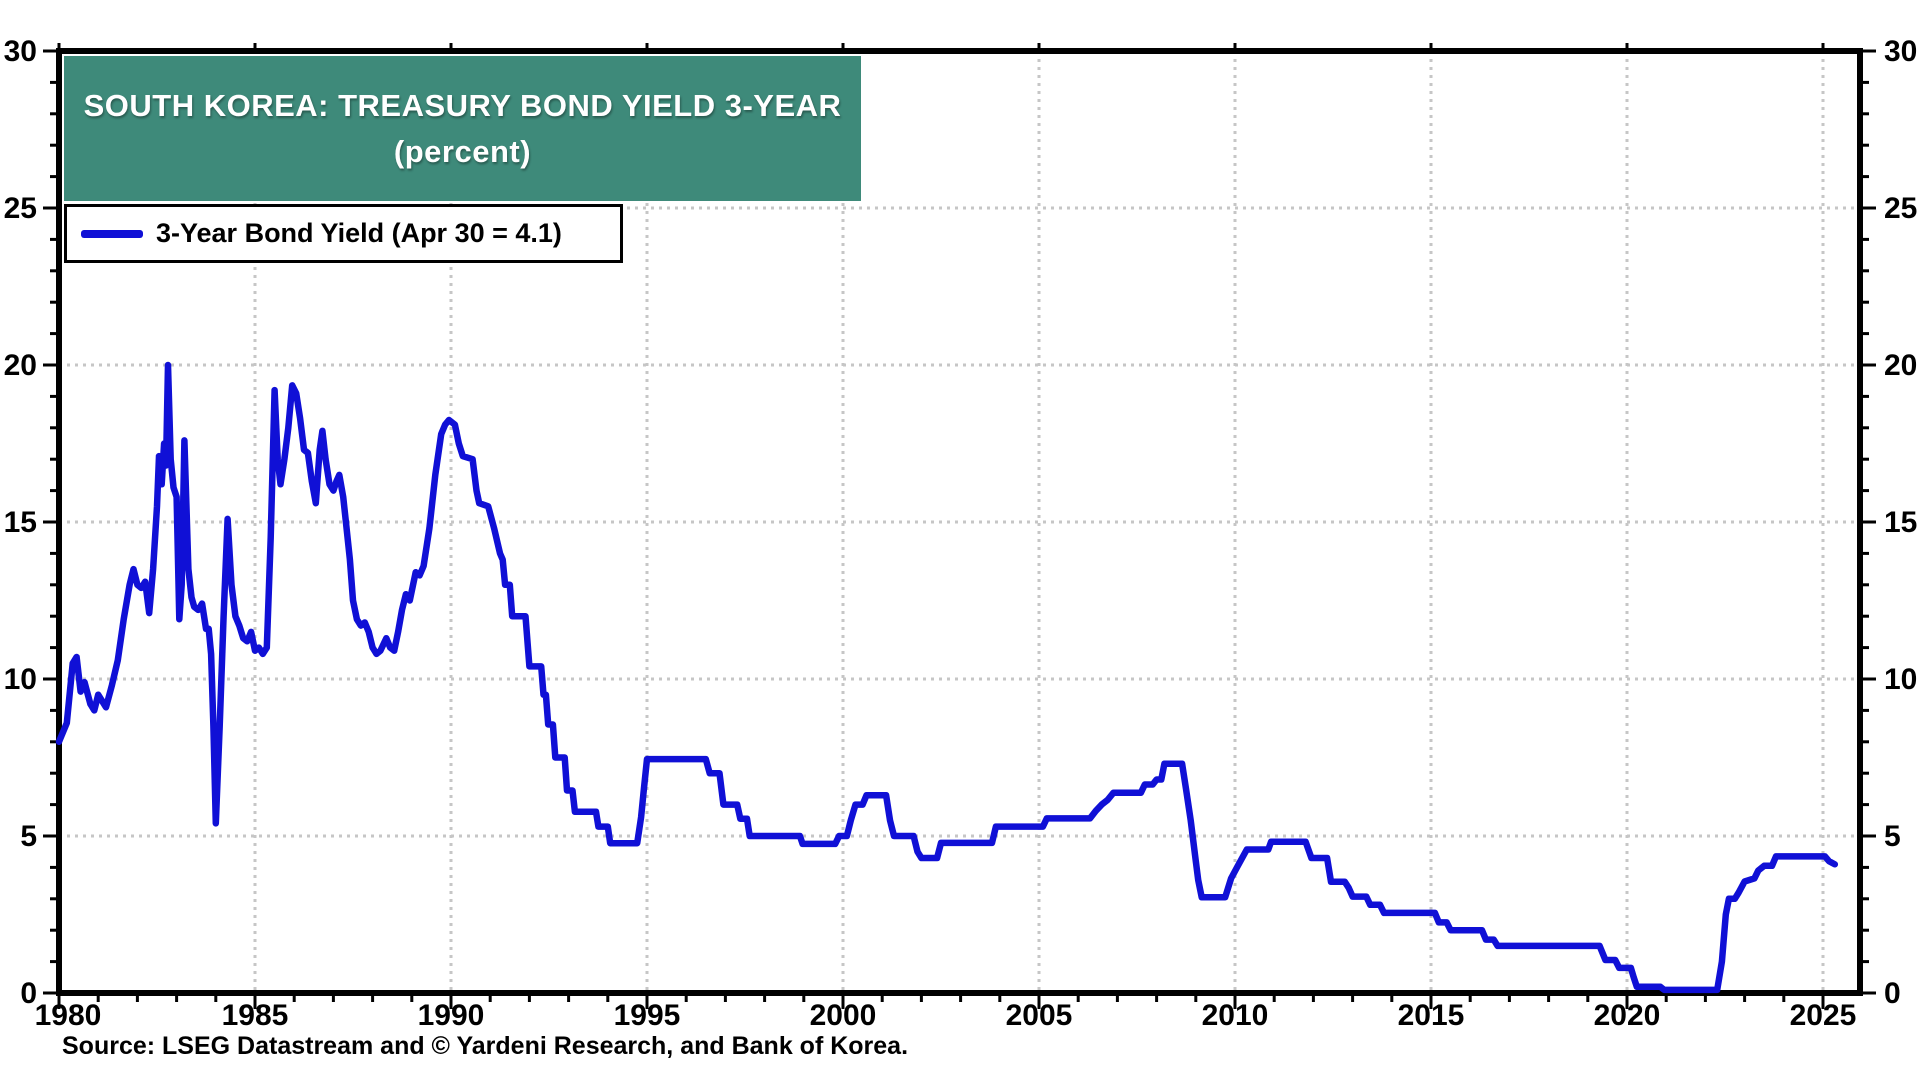 The width and height of the screenshot is (1920, 1080). Describe the element at coordinates (20, 679) in the screenshot. I see `y-axis-label-left: 10` at that location.